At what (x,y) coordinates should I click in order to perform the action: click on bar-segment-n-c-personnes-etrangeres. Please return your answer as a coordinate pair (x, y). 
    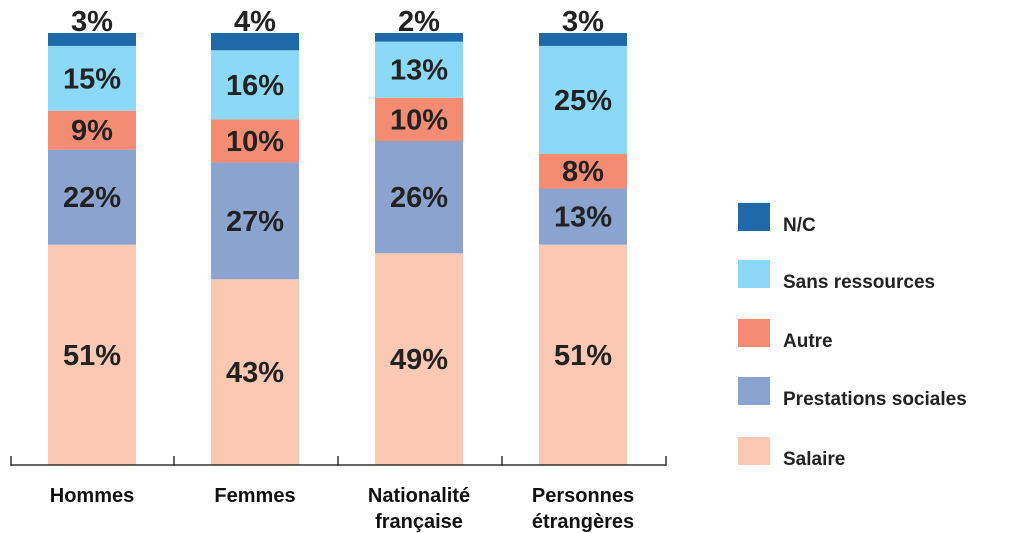
    Looking at the image, I should click on (583, 39).